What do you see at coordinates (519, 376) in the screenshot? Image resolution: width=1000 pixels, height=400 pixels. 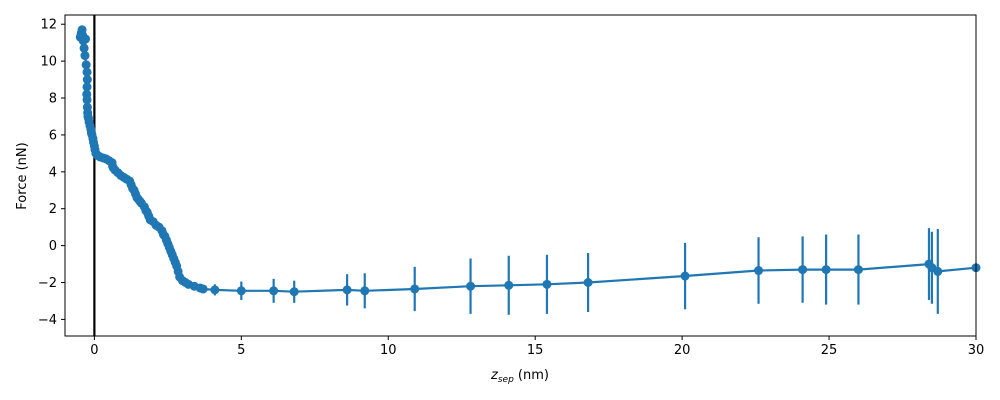 I see `x-axis-label: zsep (nm)` at bounding box center [519, 376].